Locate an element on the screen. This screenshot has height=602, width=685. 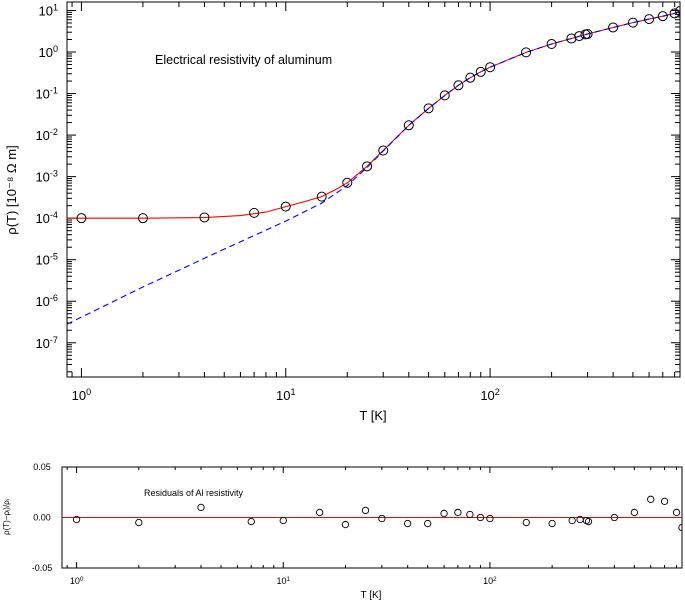
residual-y-tick-label: 0.00 is located at coordinates (42, 518).